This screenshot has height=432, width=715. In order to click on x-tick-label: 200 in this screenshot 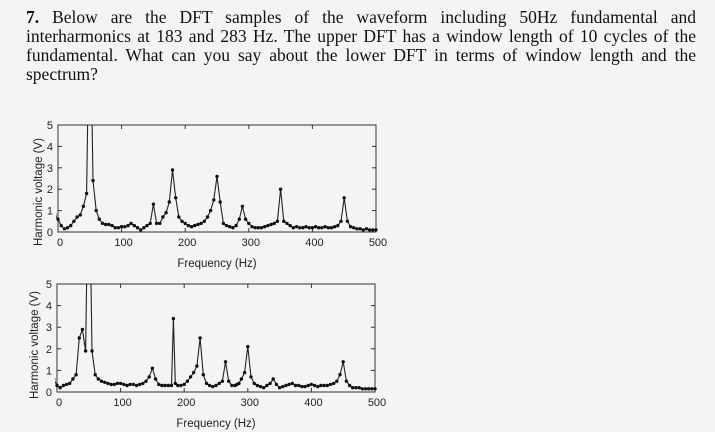, I will do `click(186, 403)`.